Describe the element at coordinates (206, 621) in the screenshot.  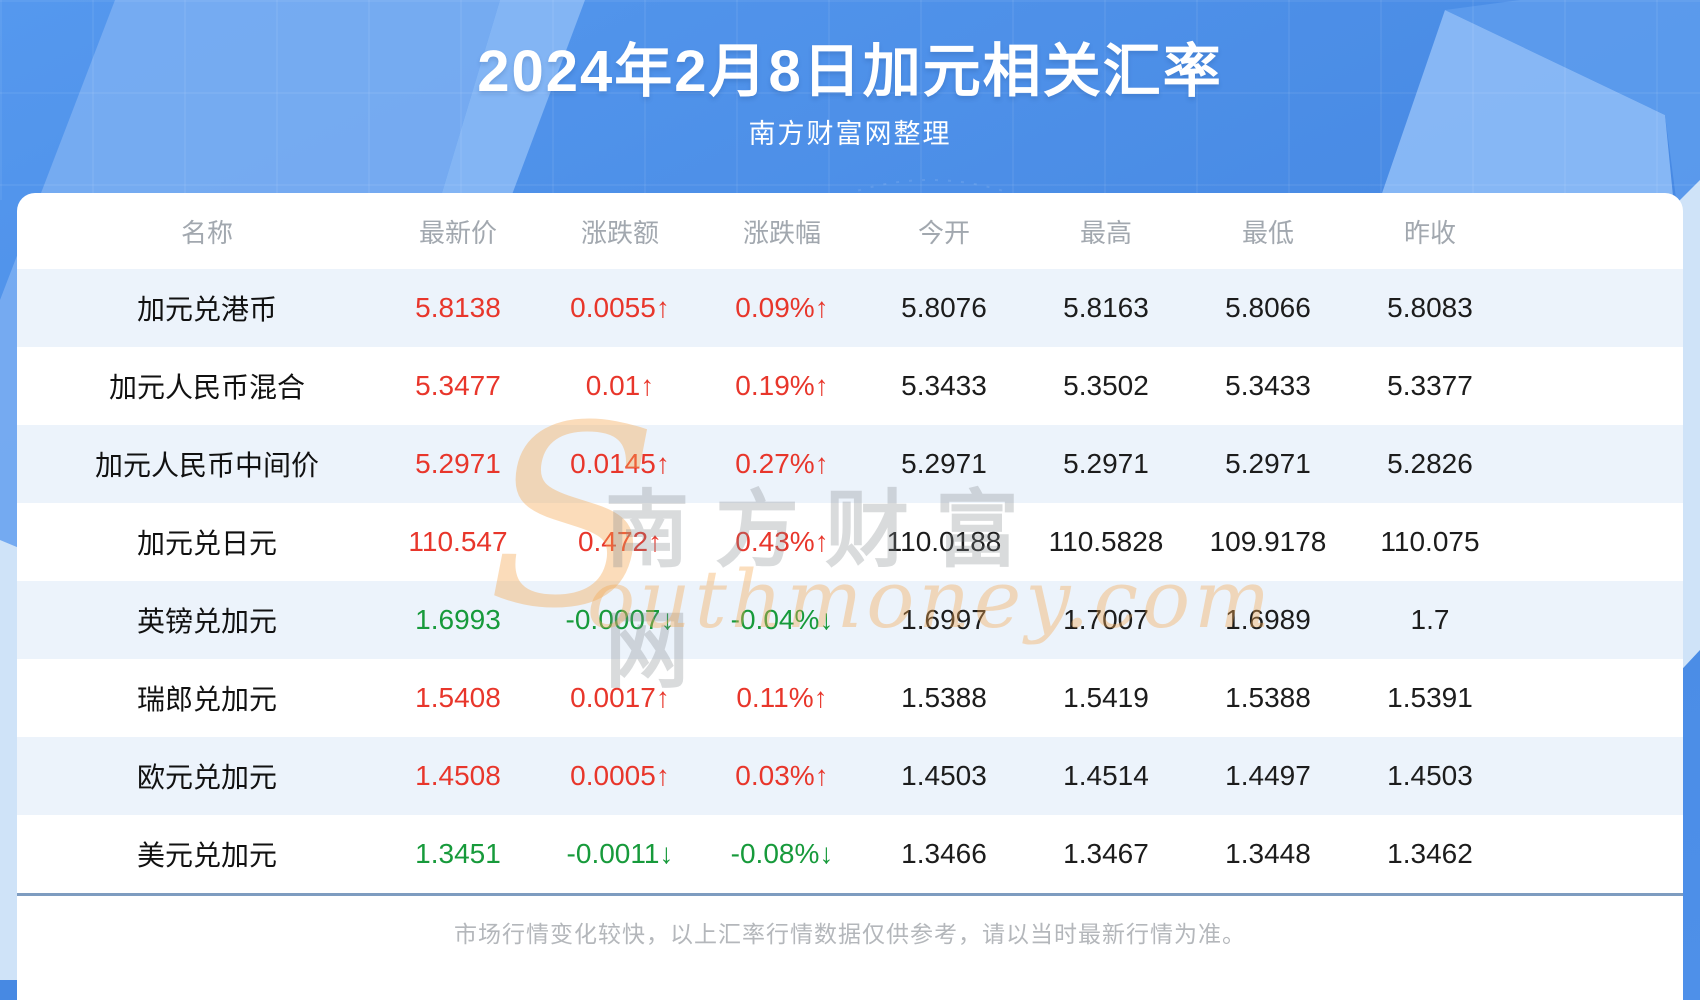
I see `cell-name: 英镑兑加元` at that location.